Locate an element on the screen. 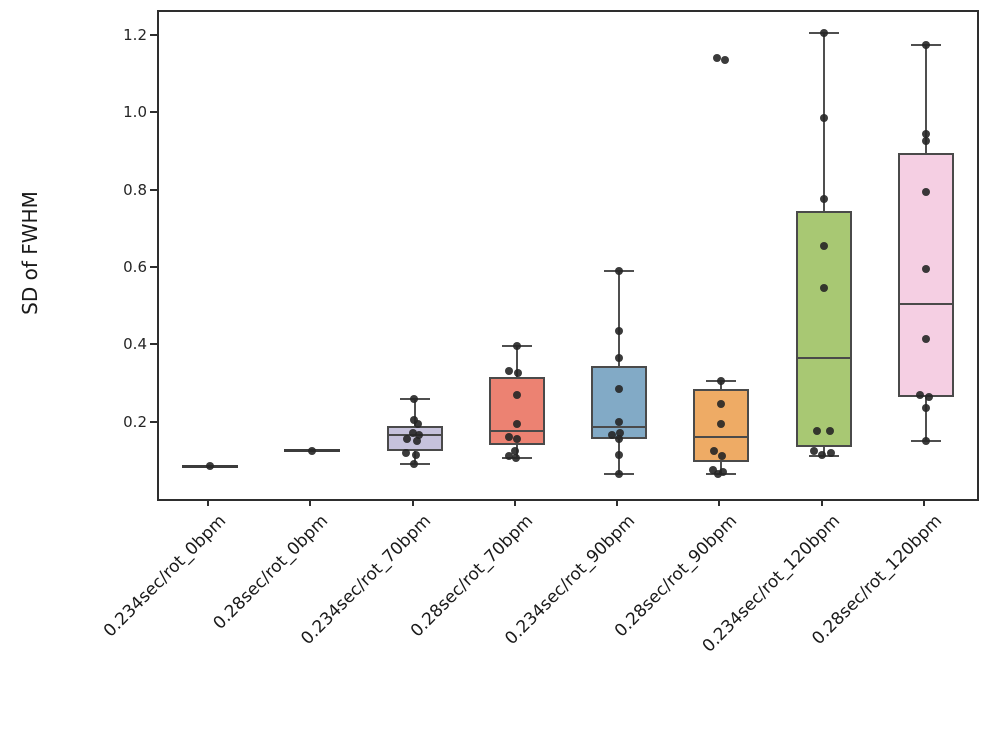 This screenshot has height=737, width=985. x-tick-label: 0.28sec/rot_0bpm is located at coordinates (271, 572).